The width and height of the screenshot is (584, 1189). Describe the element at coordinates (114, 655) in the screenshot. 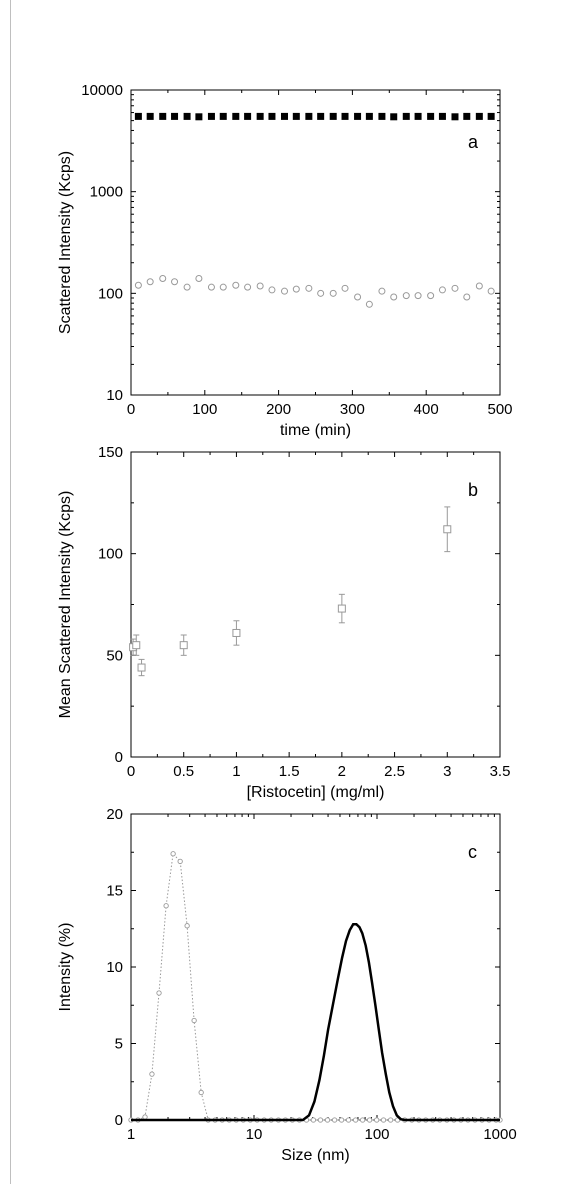

I see `y-tick-label: 50` at that location.